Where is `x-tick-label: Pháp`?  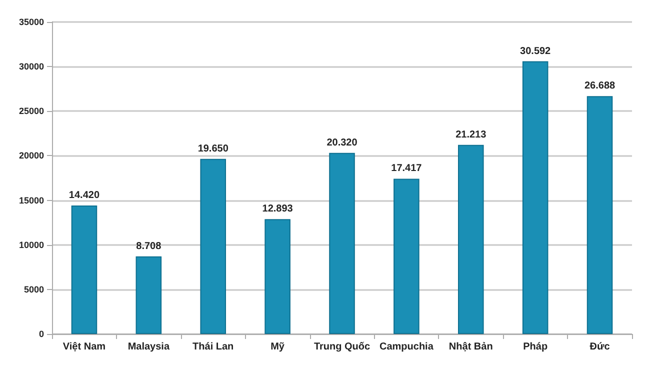
x-tick-label: Pháp is located at coordinates (535, 347).